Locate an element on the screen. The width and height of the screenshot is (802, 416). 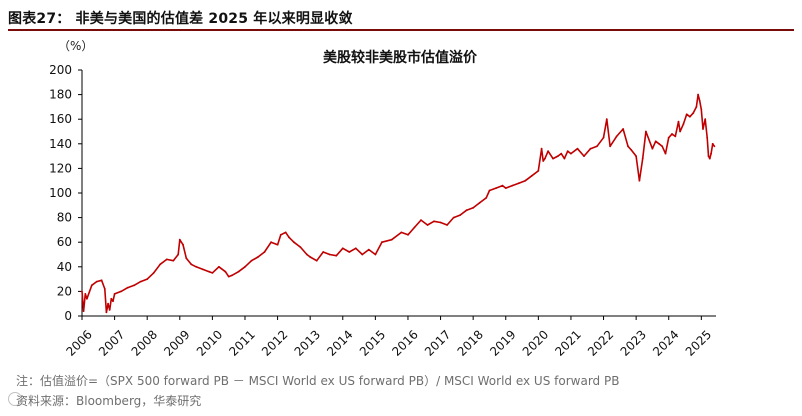
y-tick-label: 60 is located at coordinates (64, 242).